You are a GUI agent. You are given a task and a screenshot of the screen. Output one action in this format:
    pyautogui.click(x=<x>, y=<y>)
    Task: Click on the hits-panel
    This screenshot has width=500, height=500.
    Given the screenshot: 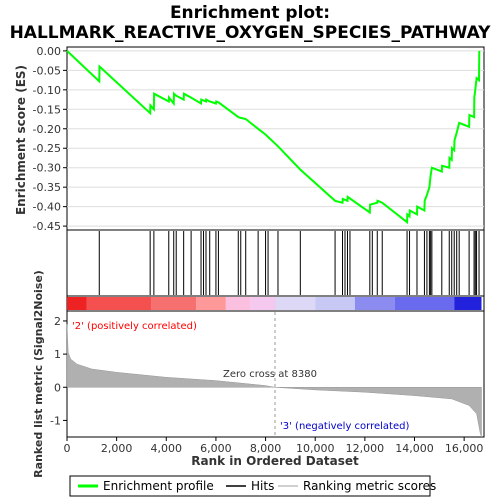 What is the action you would take?
    pyautogui.click(x=275, y=263)
    